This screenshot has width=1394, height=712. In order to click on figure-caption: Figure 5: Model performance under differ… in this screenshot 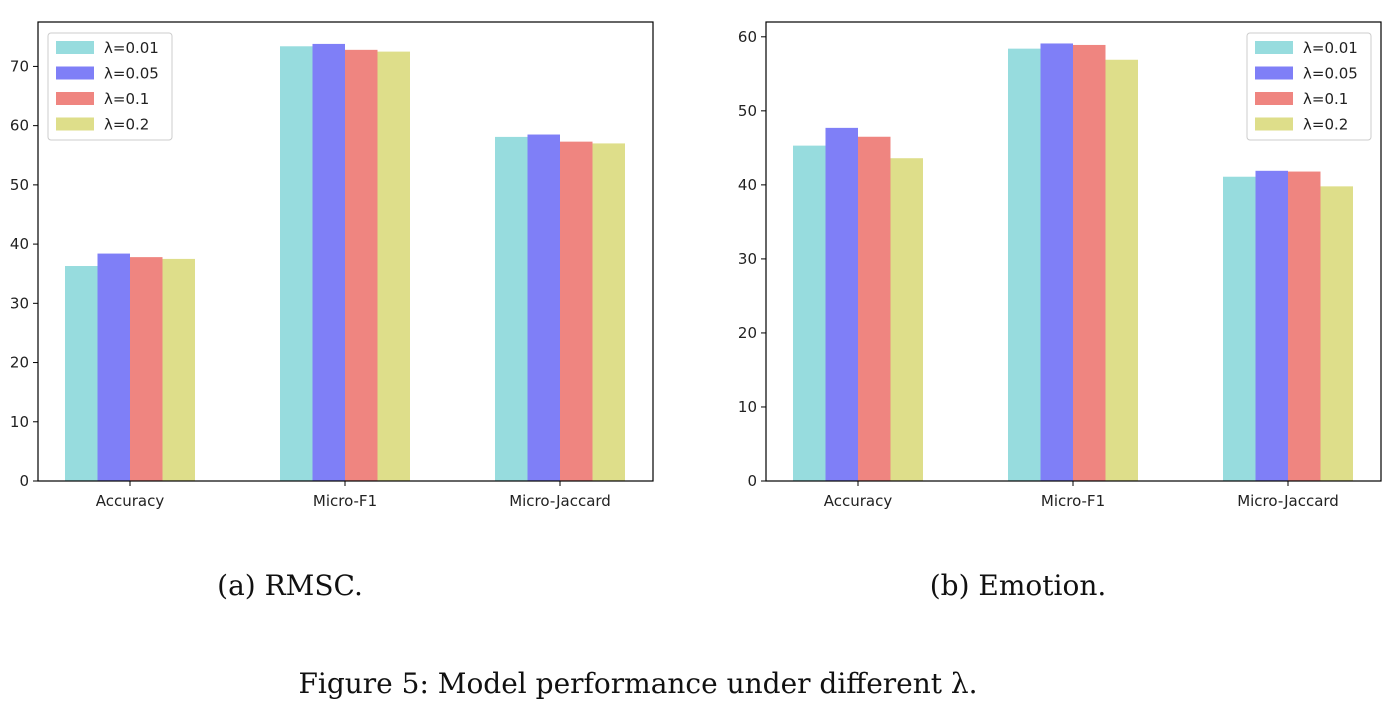, I will do `click(637, 683)`.